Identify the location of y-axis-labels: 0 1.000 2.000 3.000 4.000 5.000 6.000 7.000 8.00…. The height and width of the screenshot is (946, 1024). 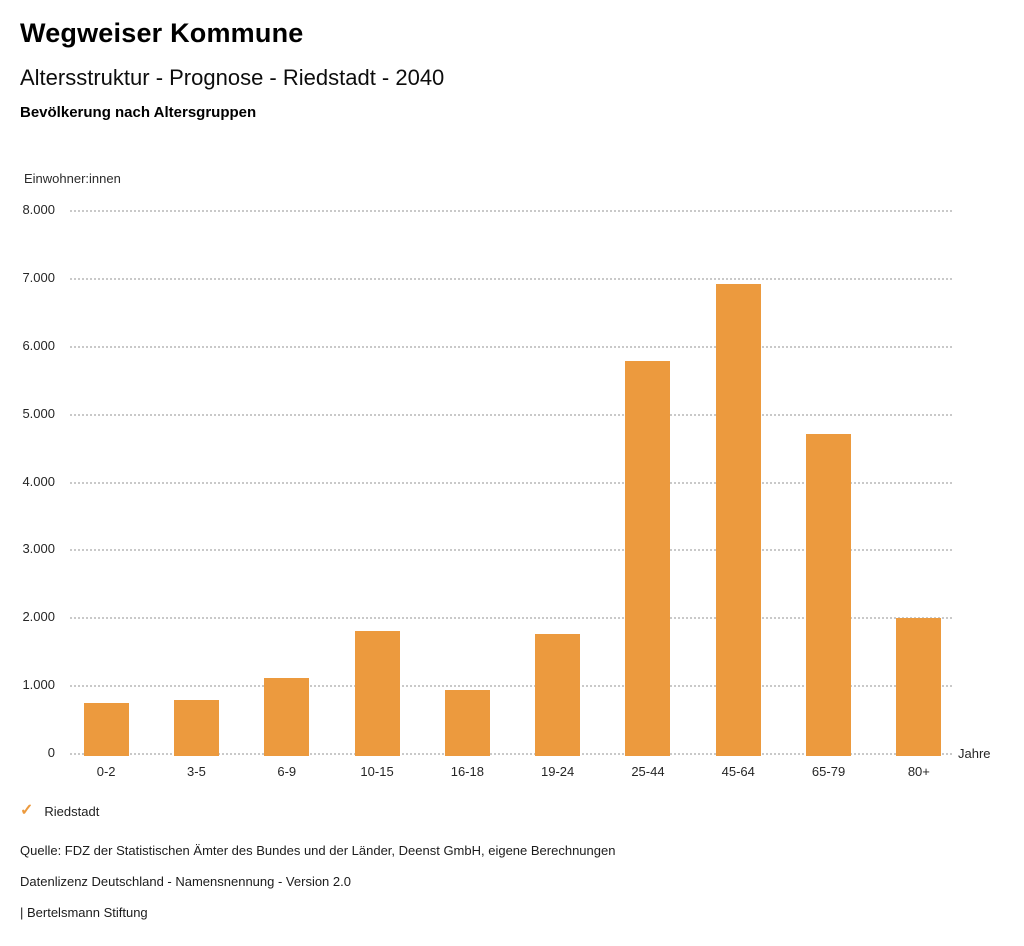
(27, 486).